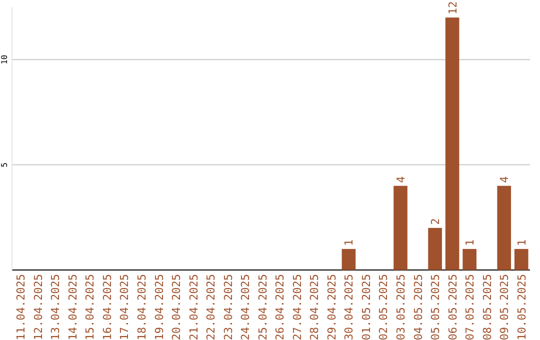 Image resolution: width=540 pixels, height=340 pixels. Describe the element at coordinates (470, 307) in the screenshot. I see `x-tick-label: 07.05.2025` at that location.